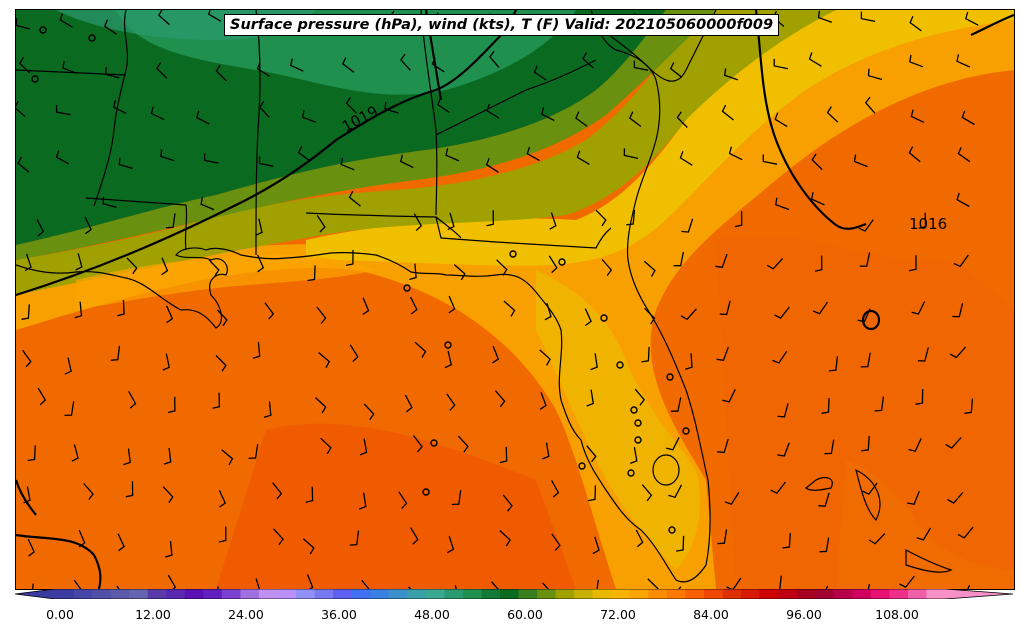 This screenshot has width=1022, height=633. Describe the element at coordinates (35, 594) in the screenshot. I see `colorbar-extend-min` at that location.